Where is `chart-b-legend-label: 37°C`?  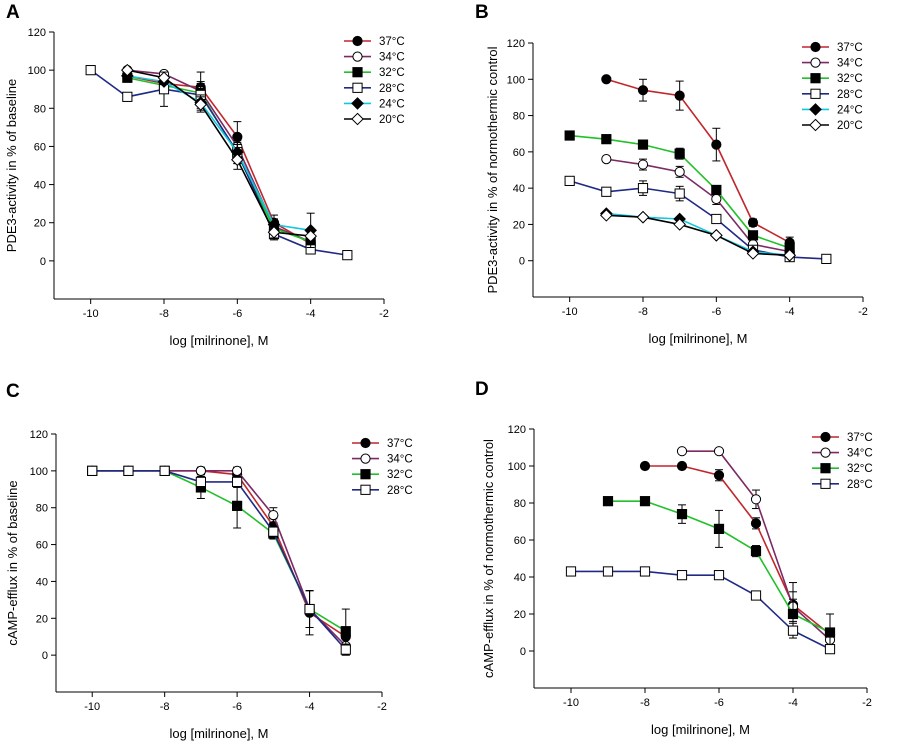
chart-b-legend-label: 37°C is located at coordinates (850, 48).